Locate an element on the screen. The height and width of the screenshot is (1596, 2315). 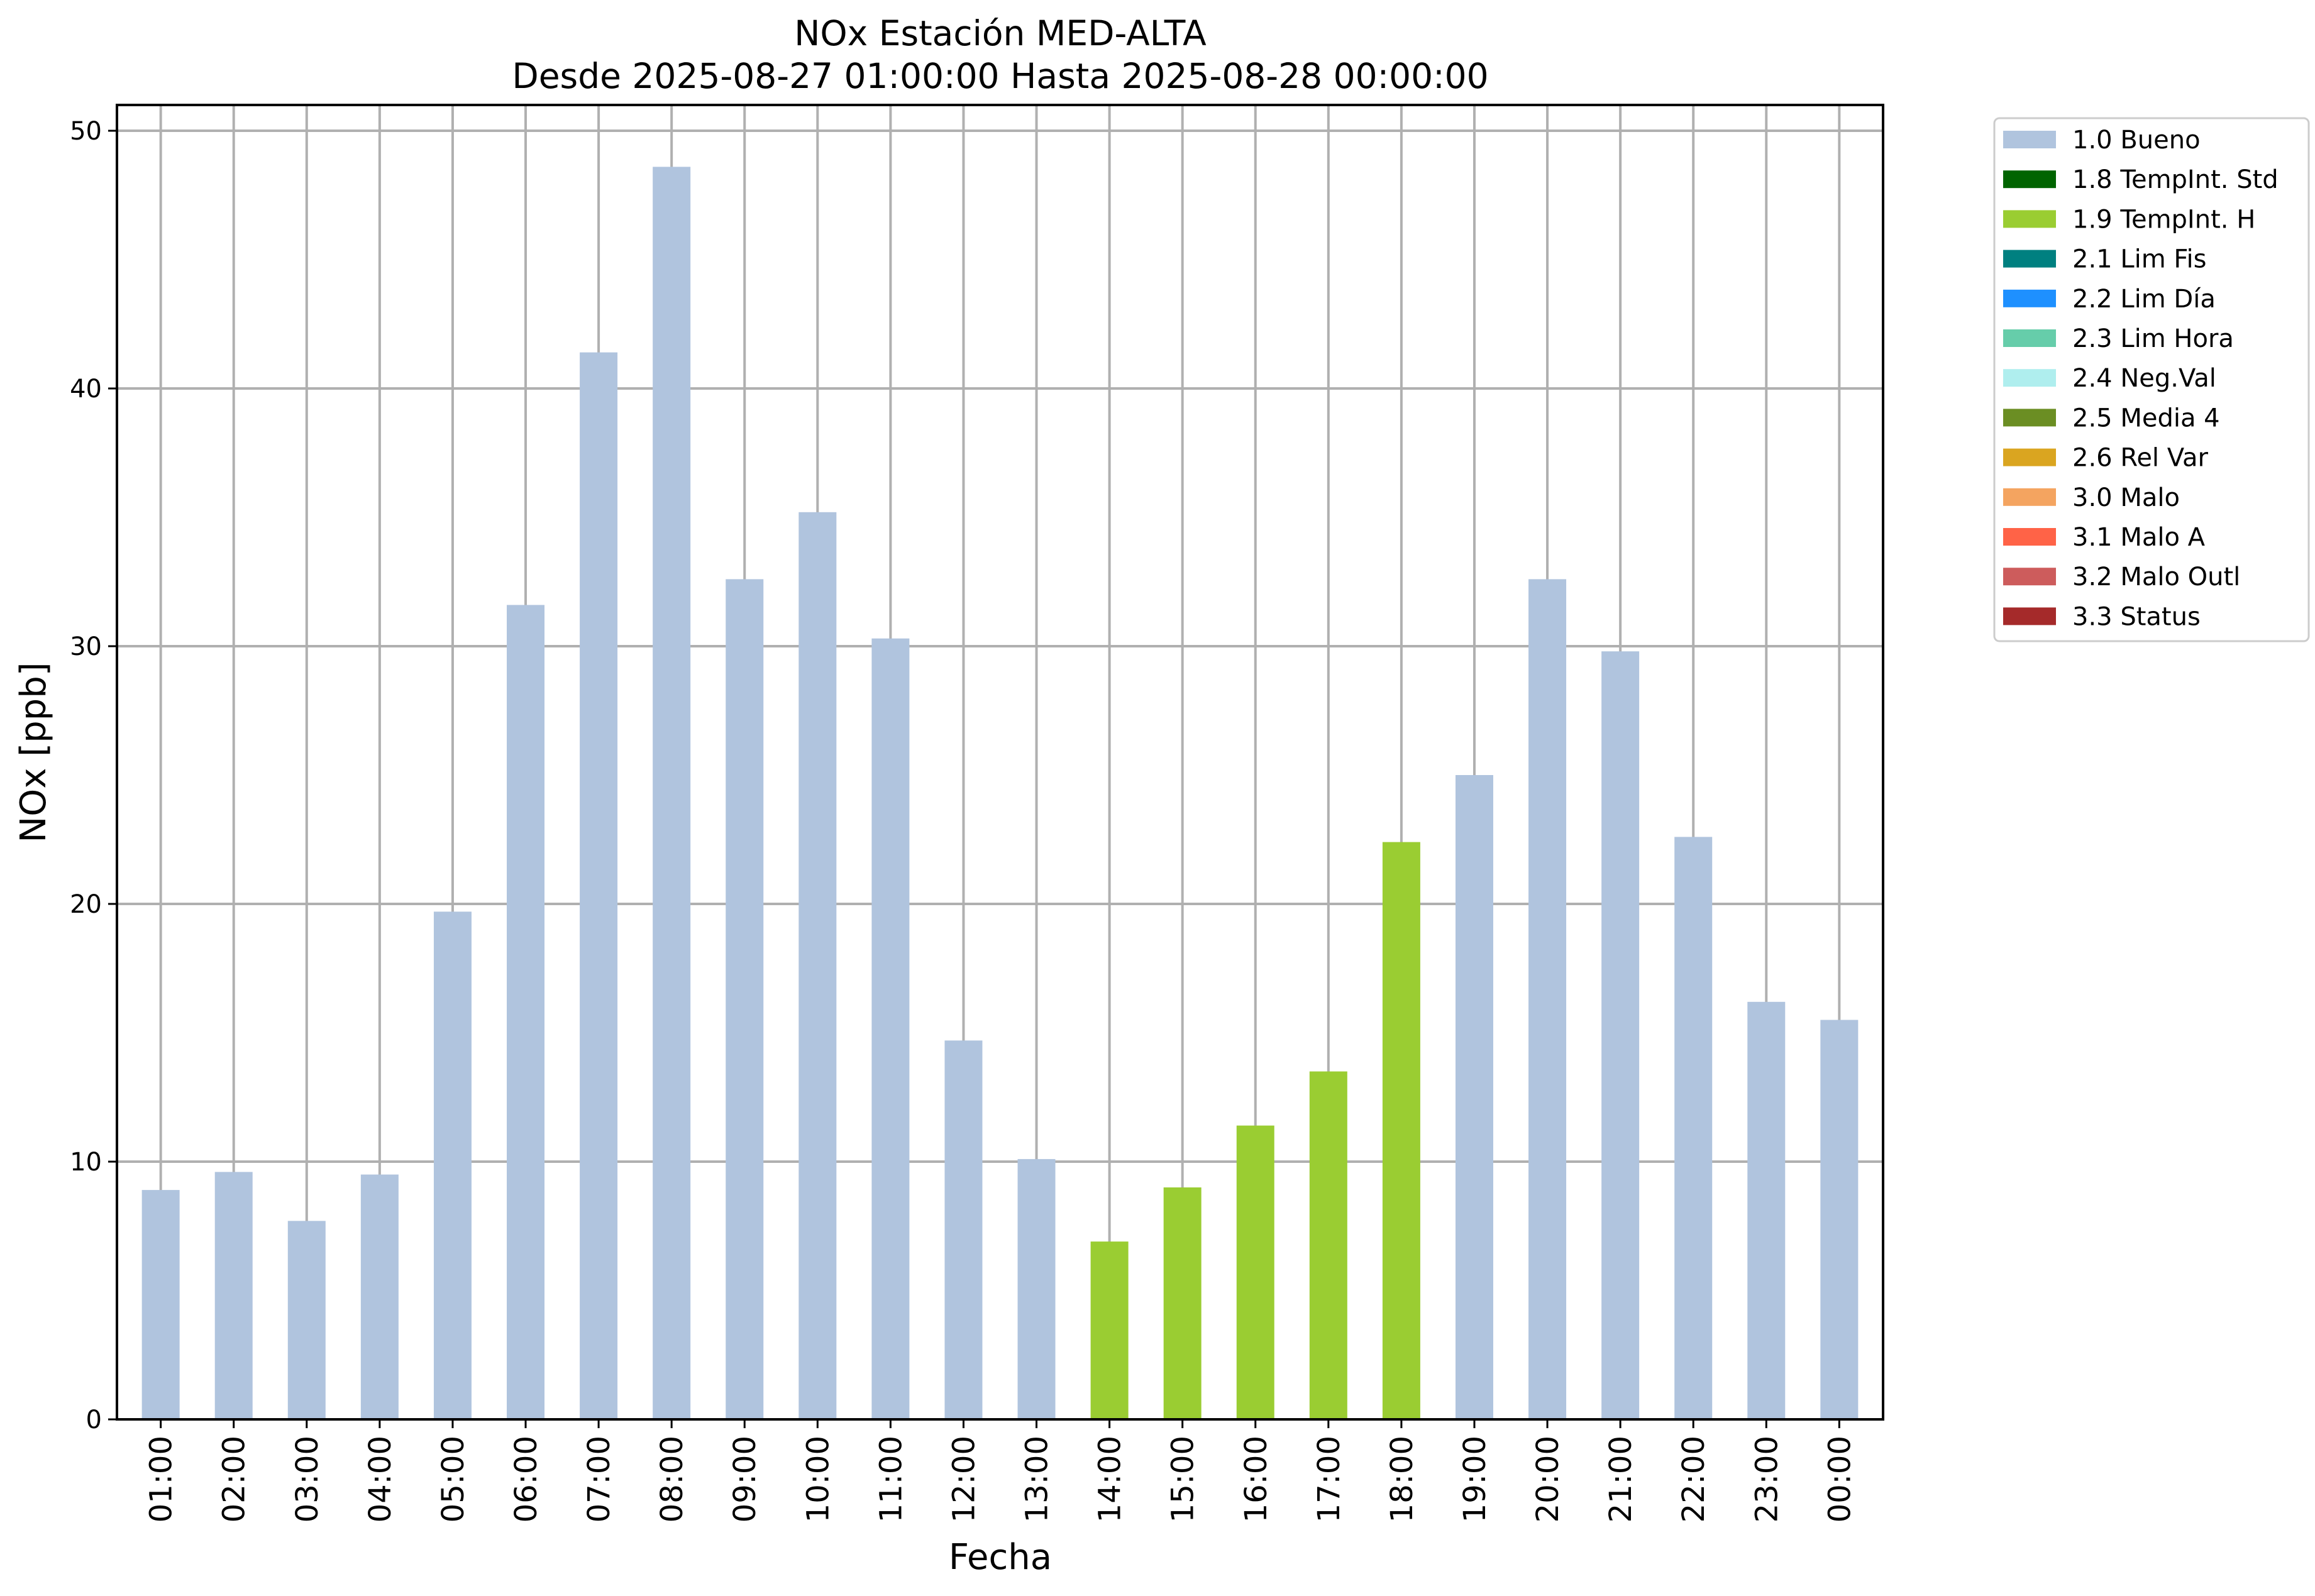
y-tick-label: 20 is located at coordinates (86, 904).